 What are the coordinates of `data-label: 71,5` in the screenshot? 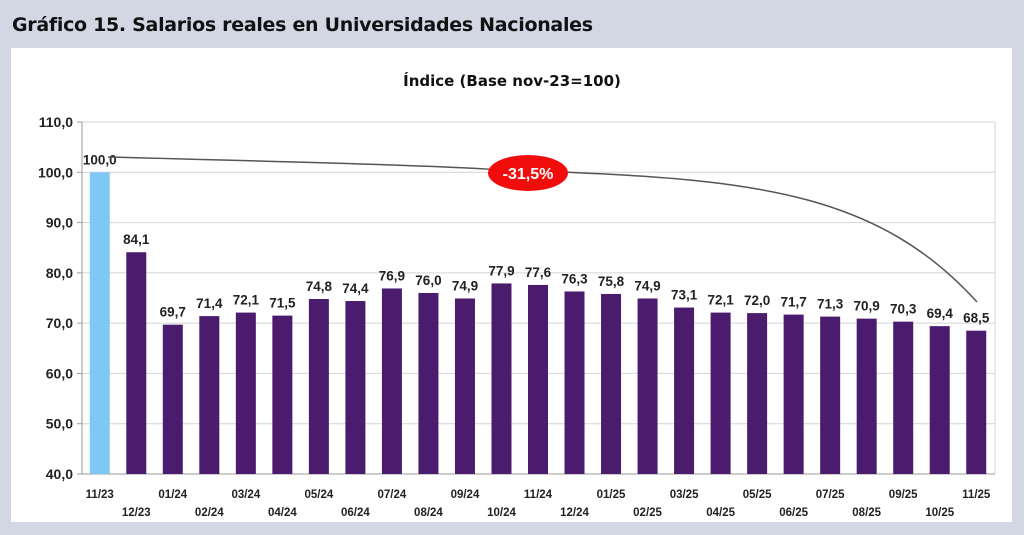 It's located at (282, 303).